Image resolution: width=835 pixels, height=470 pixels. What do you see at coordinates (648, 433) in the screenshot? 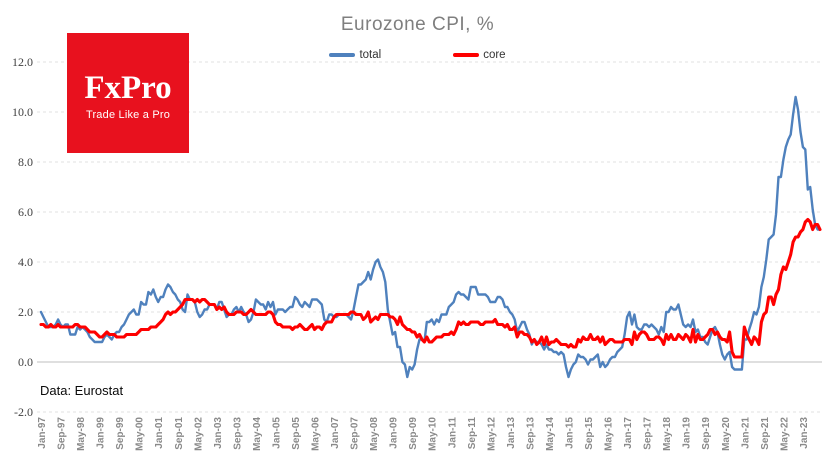
I see `svg-text: Sep-17` at bounding box center [648, 433].